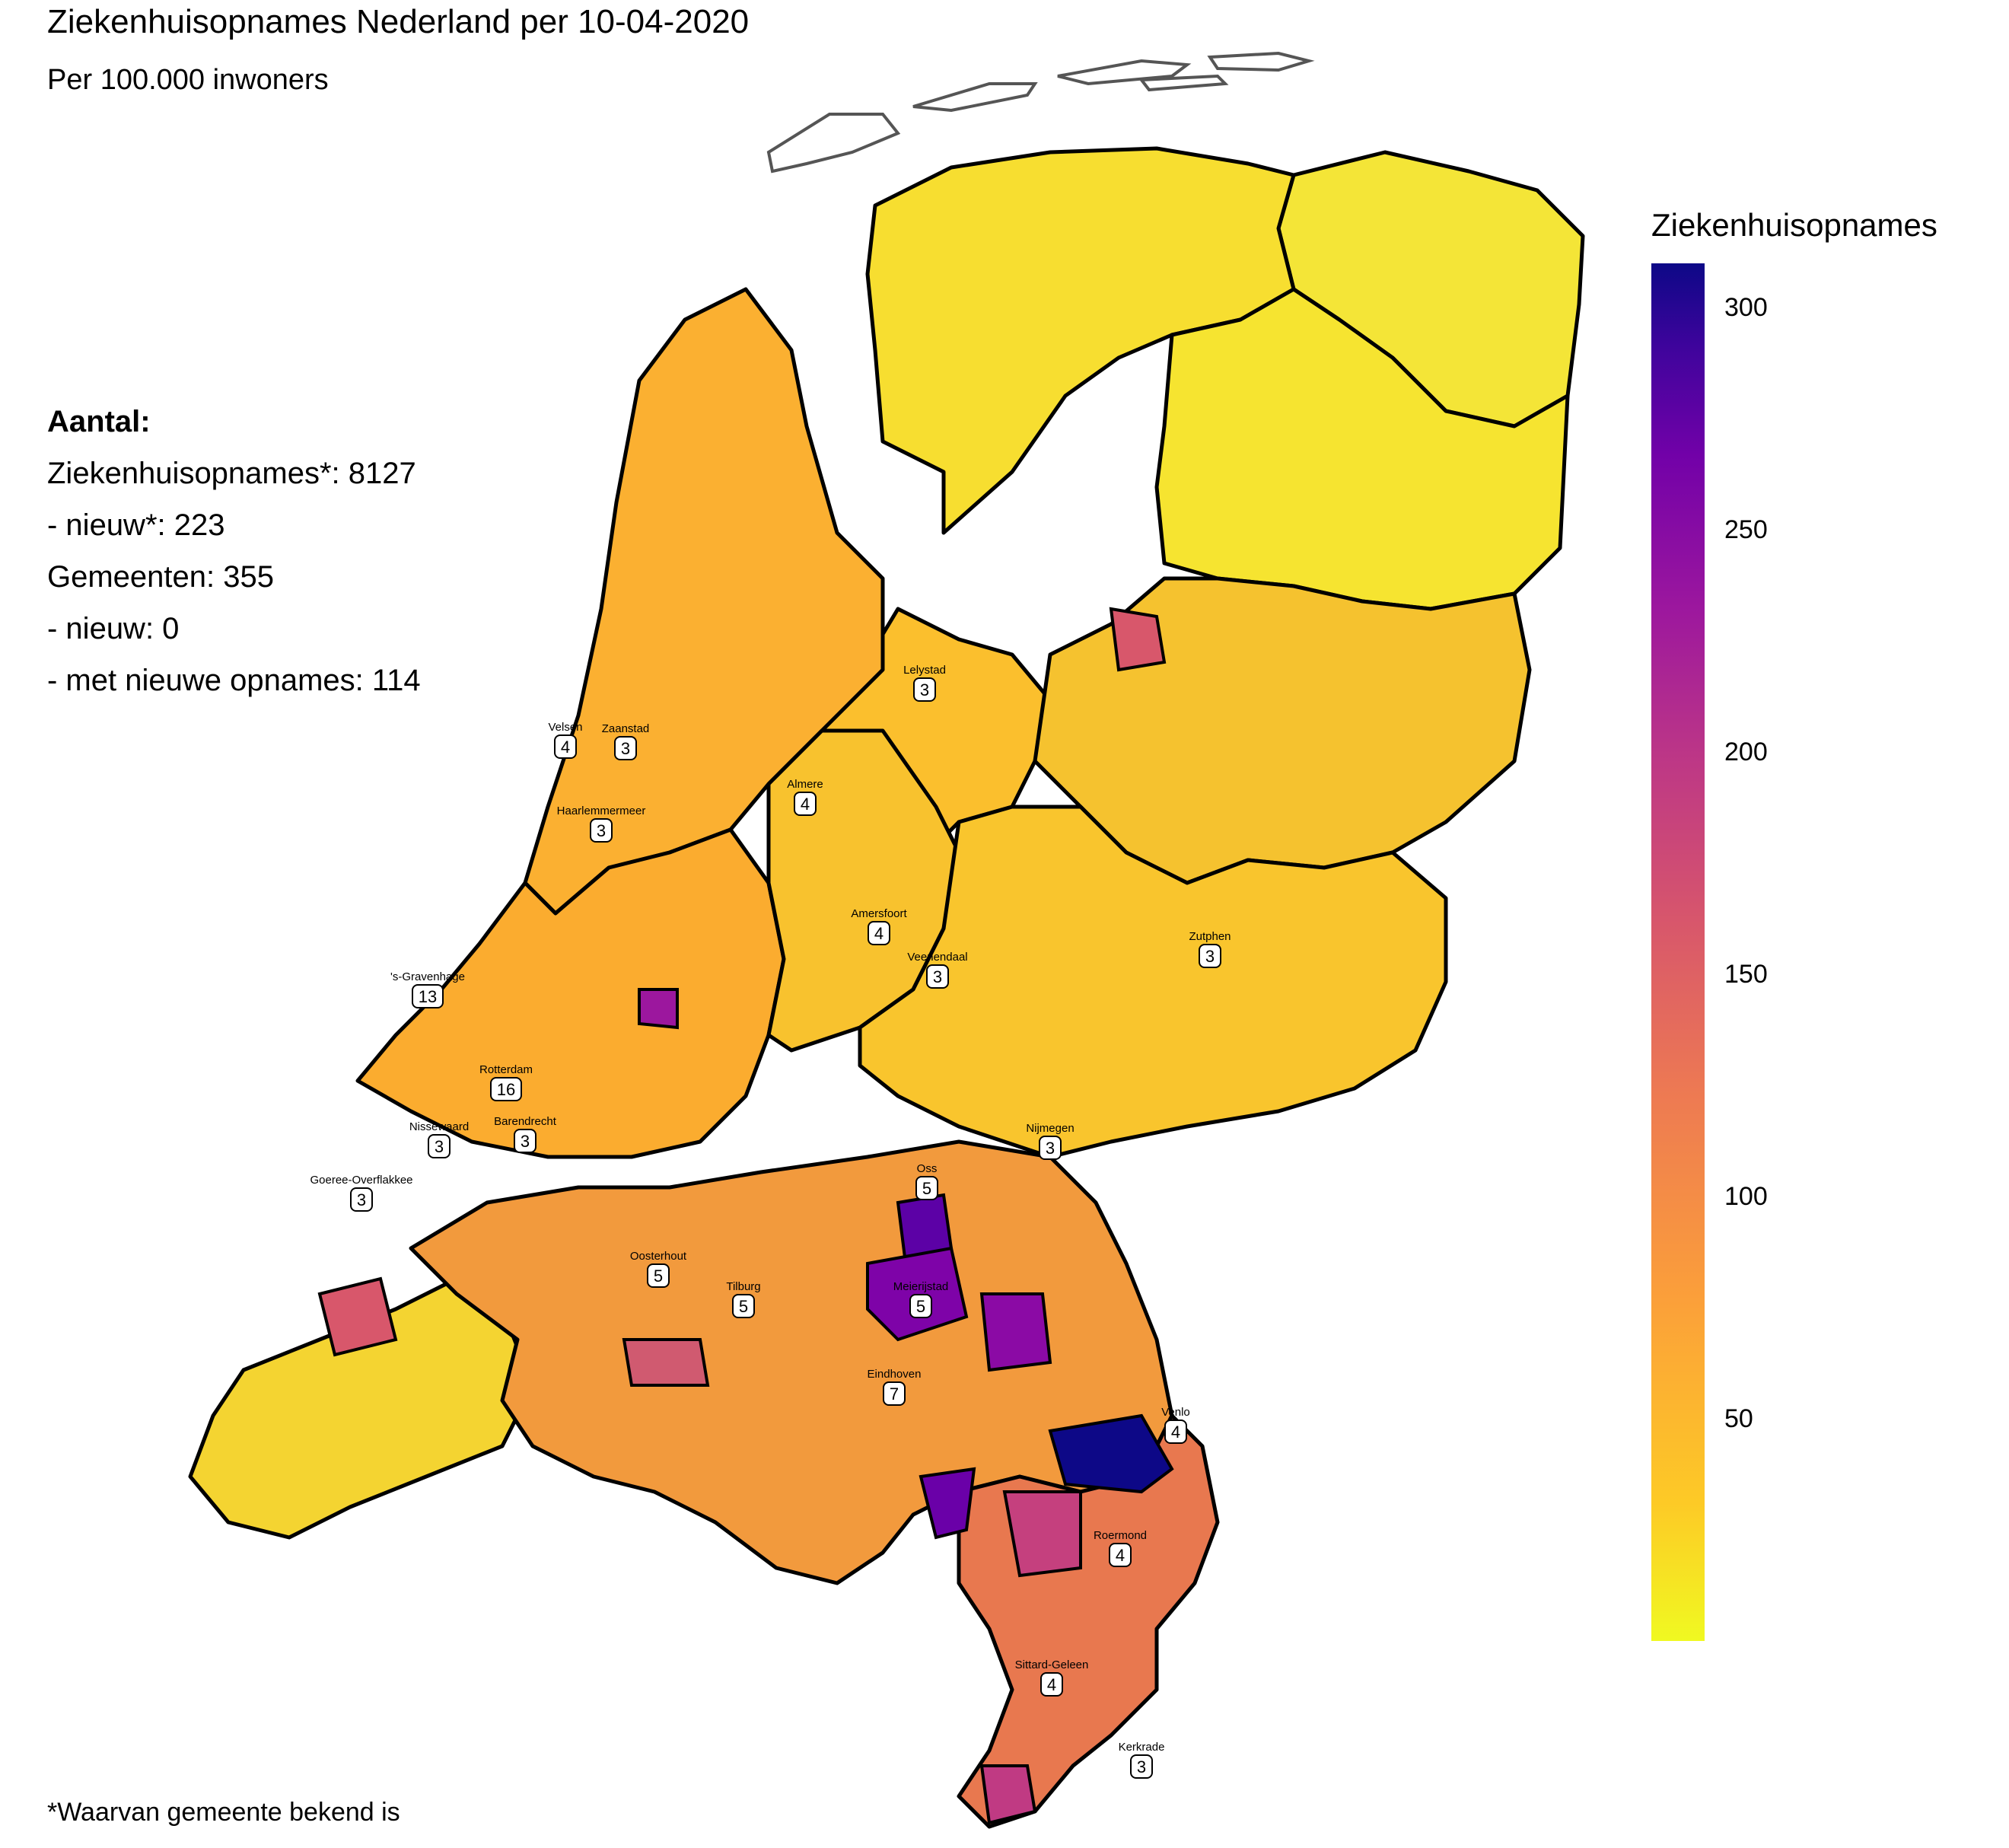 Image resolution: width=2009 pixels, height=1848 pixels. I want to click on city-count-badge-haarlemmermeer, so click(601, 830).